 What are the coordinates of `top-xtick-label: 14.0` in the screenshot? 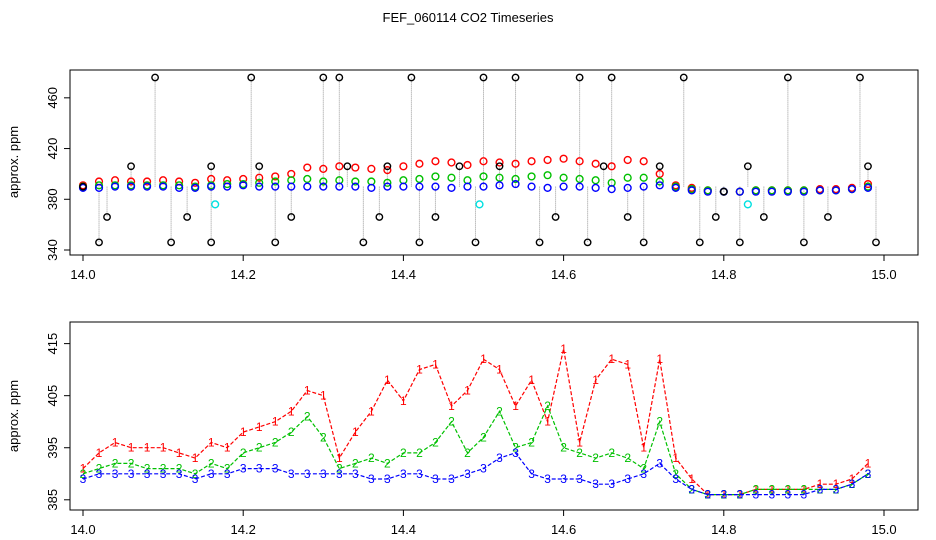 It's located at (82, 274).